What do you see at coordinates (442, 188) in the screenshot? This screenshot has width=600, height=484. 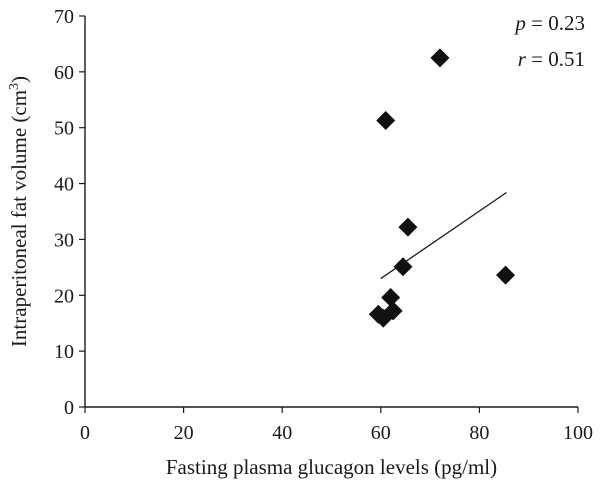 I see `data-points` at bounding box center [442, 188].